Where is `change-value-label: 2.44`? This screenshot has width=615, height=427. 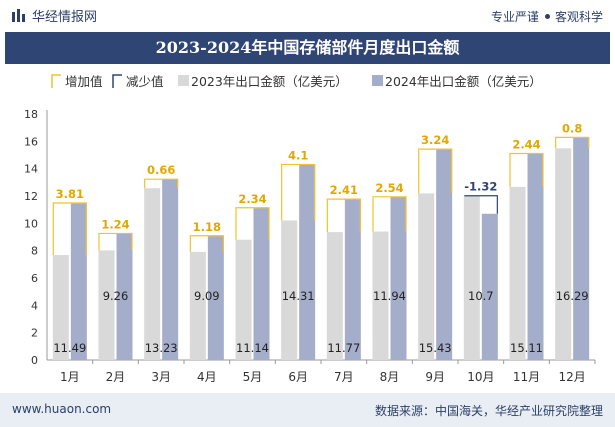
change-value-label: 2.44 is located at coordinates (526, 144).